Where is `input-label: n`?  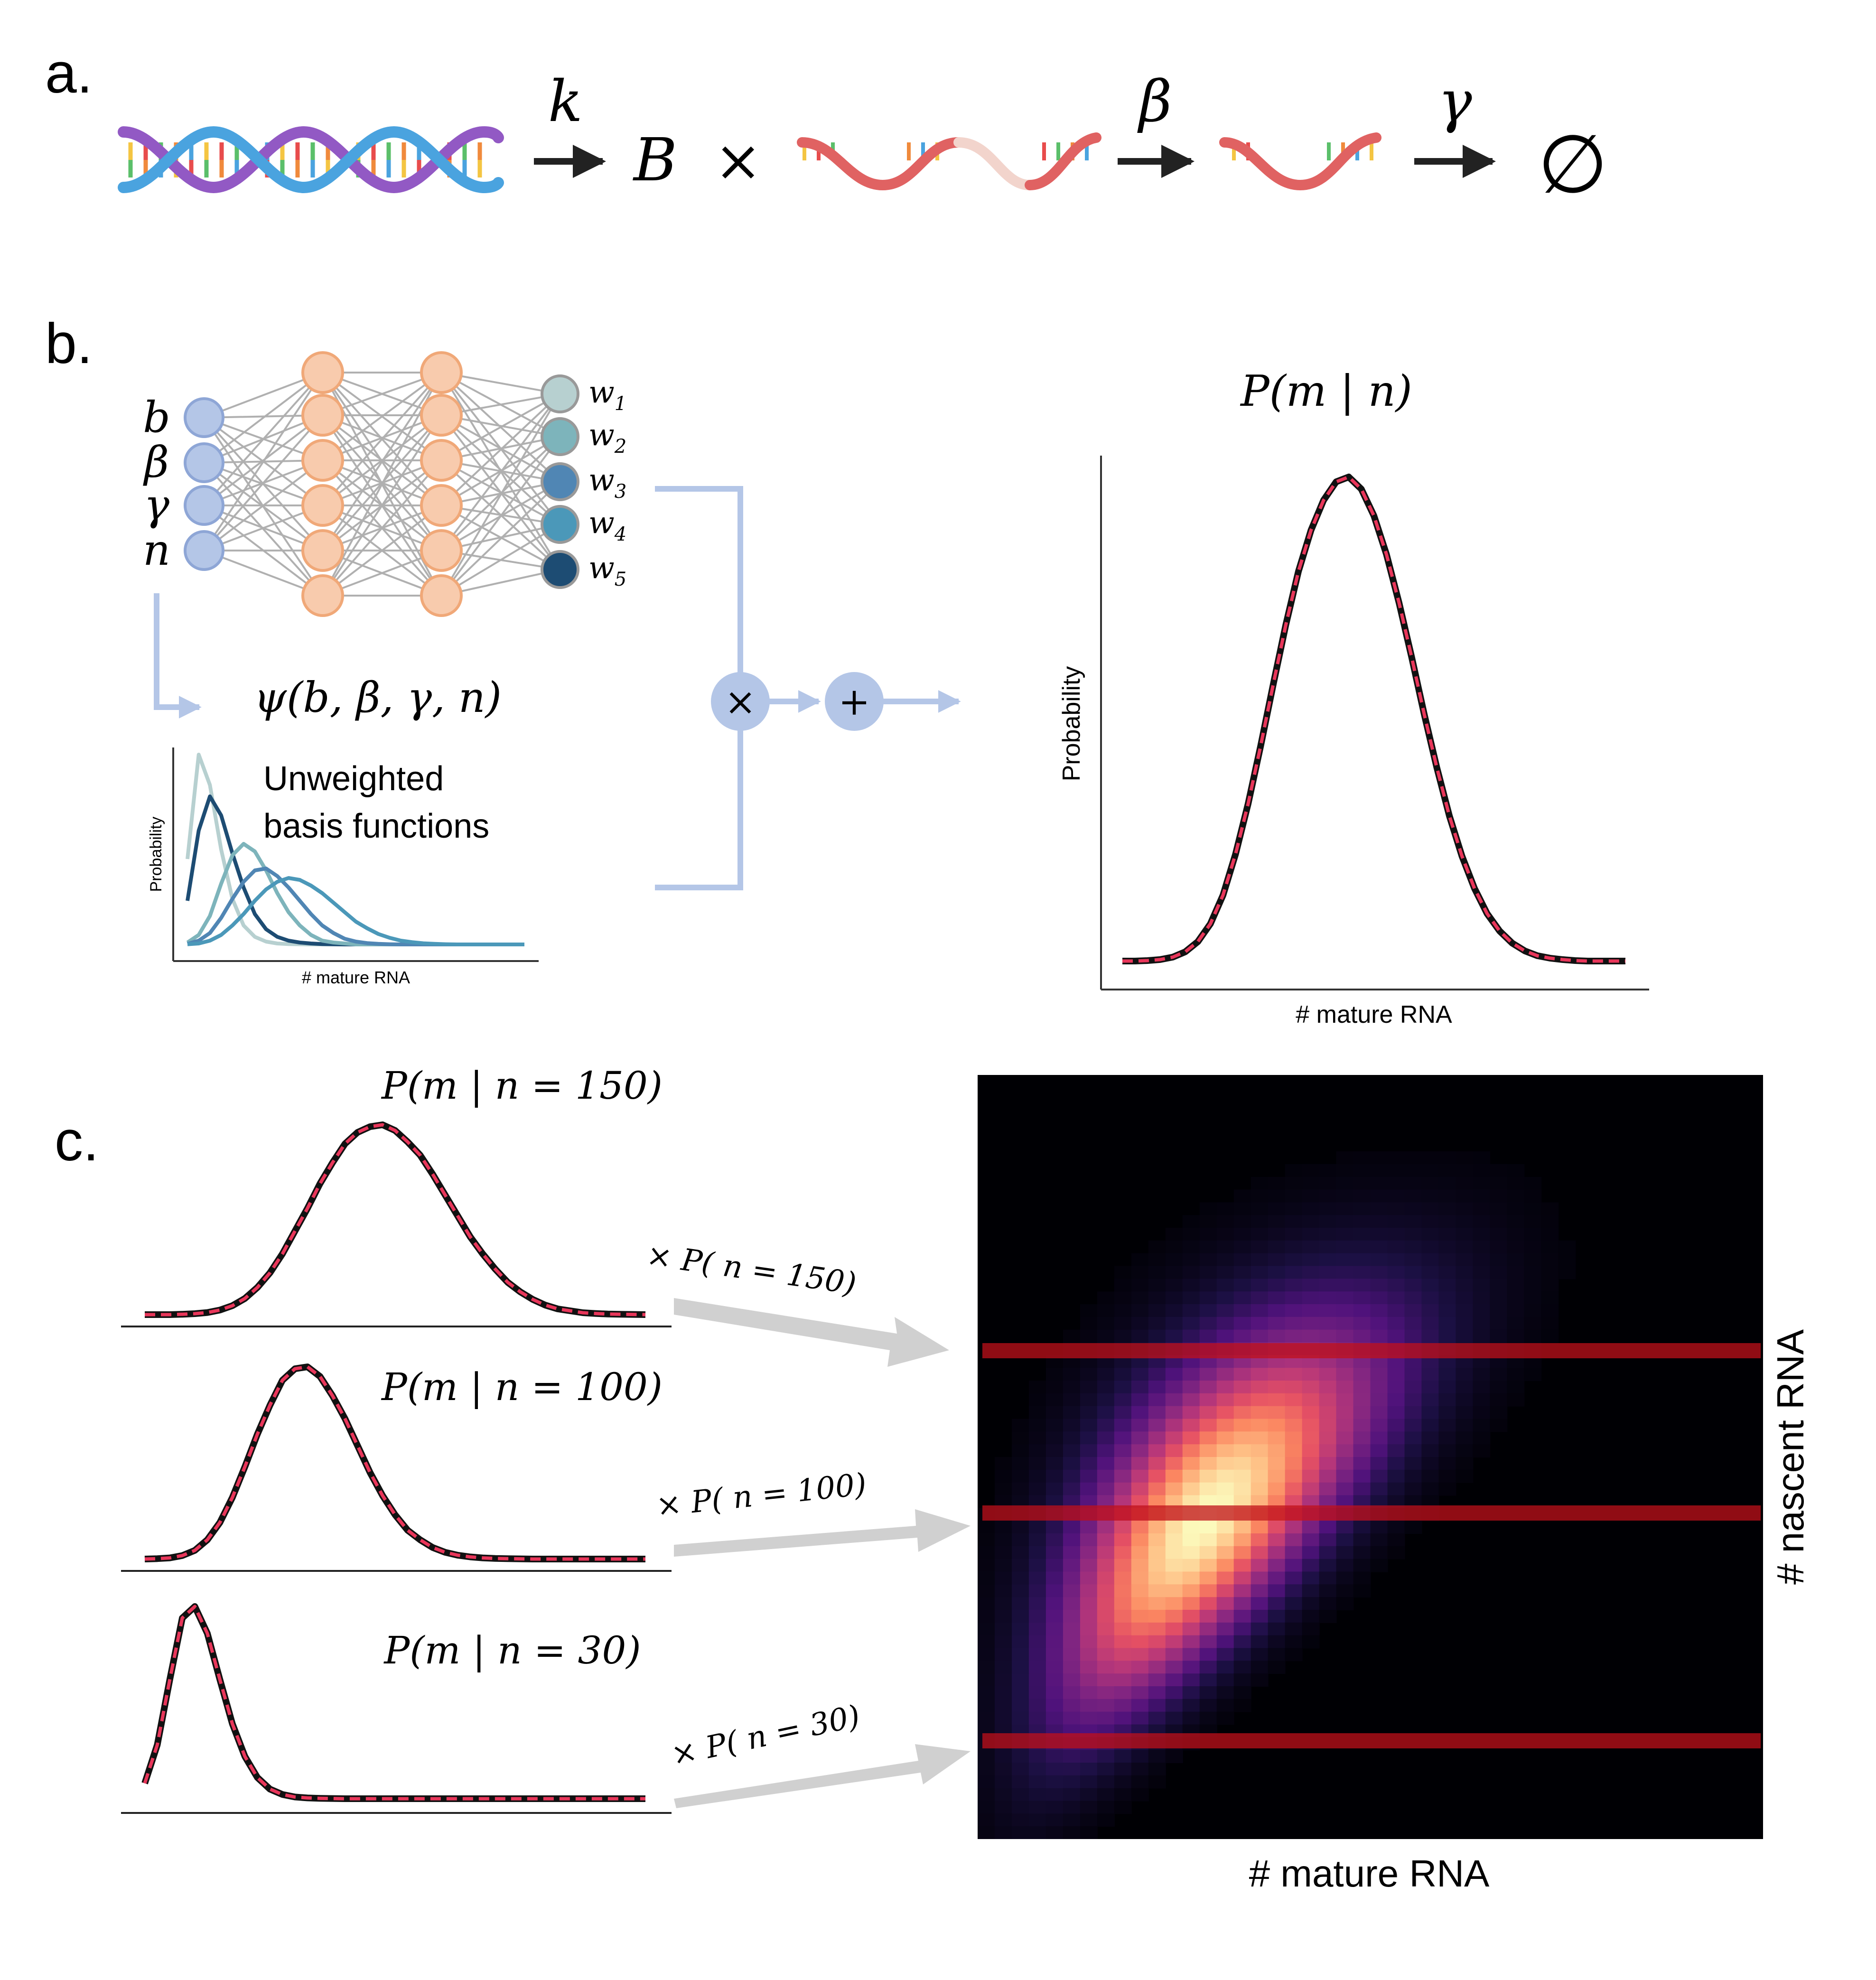 input-label: n is located at coordinates (157, 550).